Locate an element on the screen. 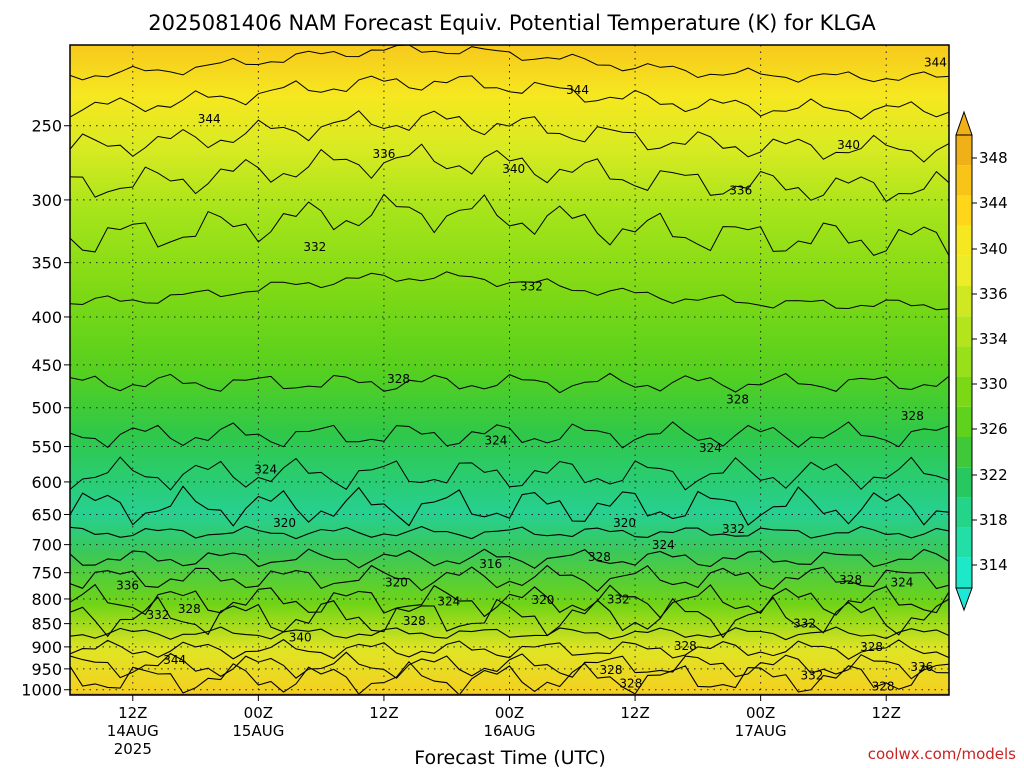 The image size is (1024, 768). y-tick-label: 950 is located at coordinates (46, 669).